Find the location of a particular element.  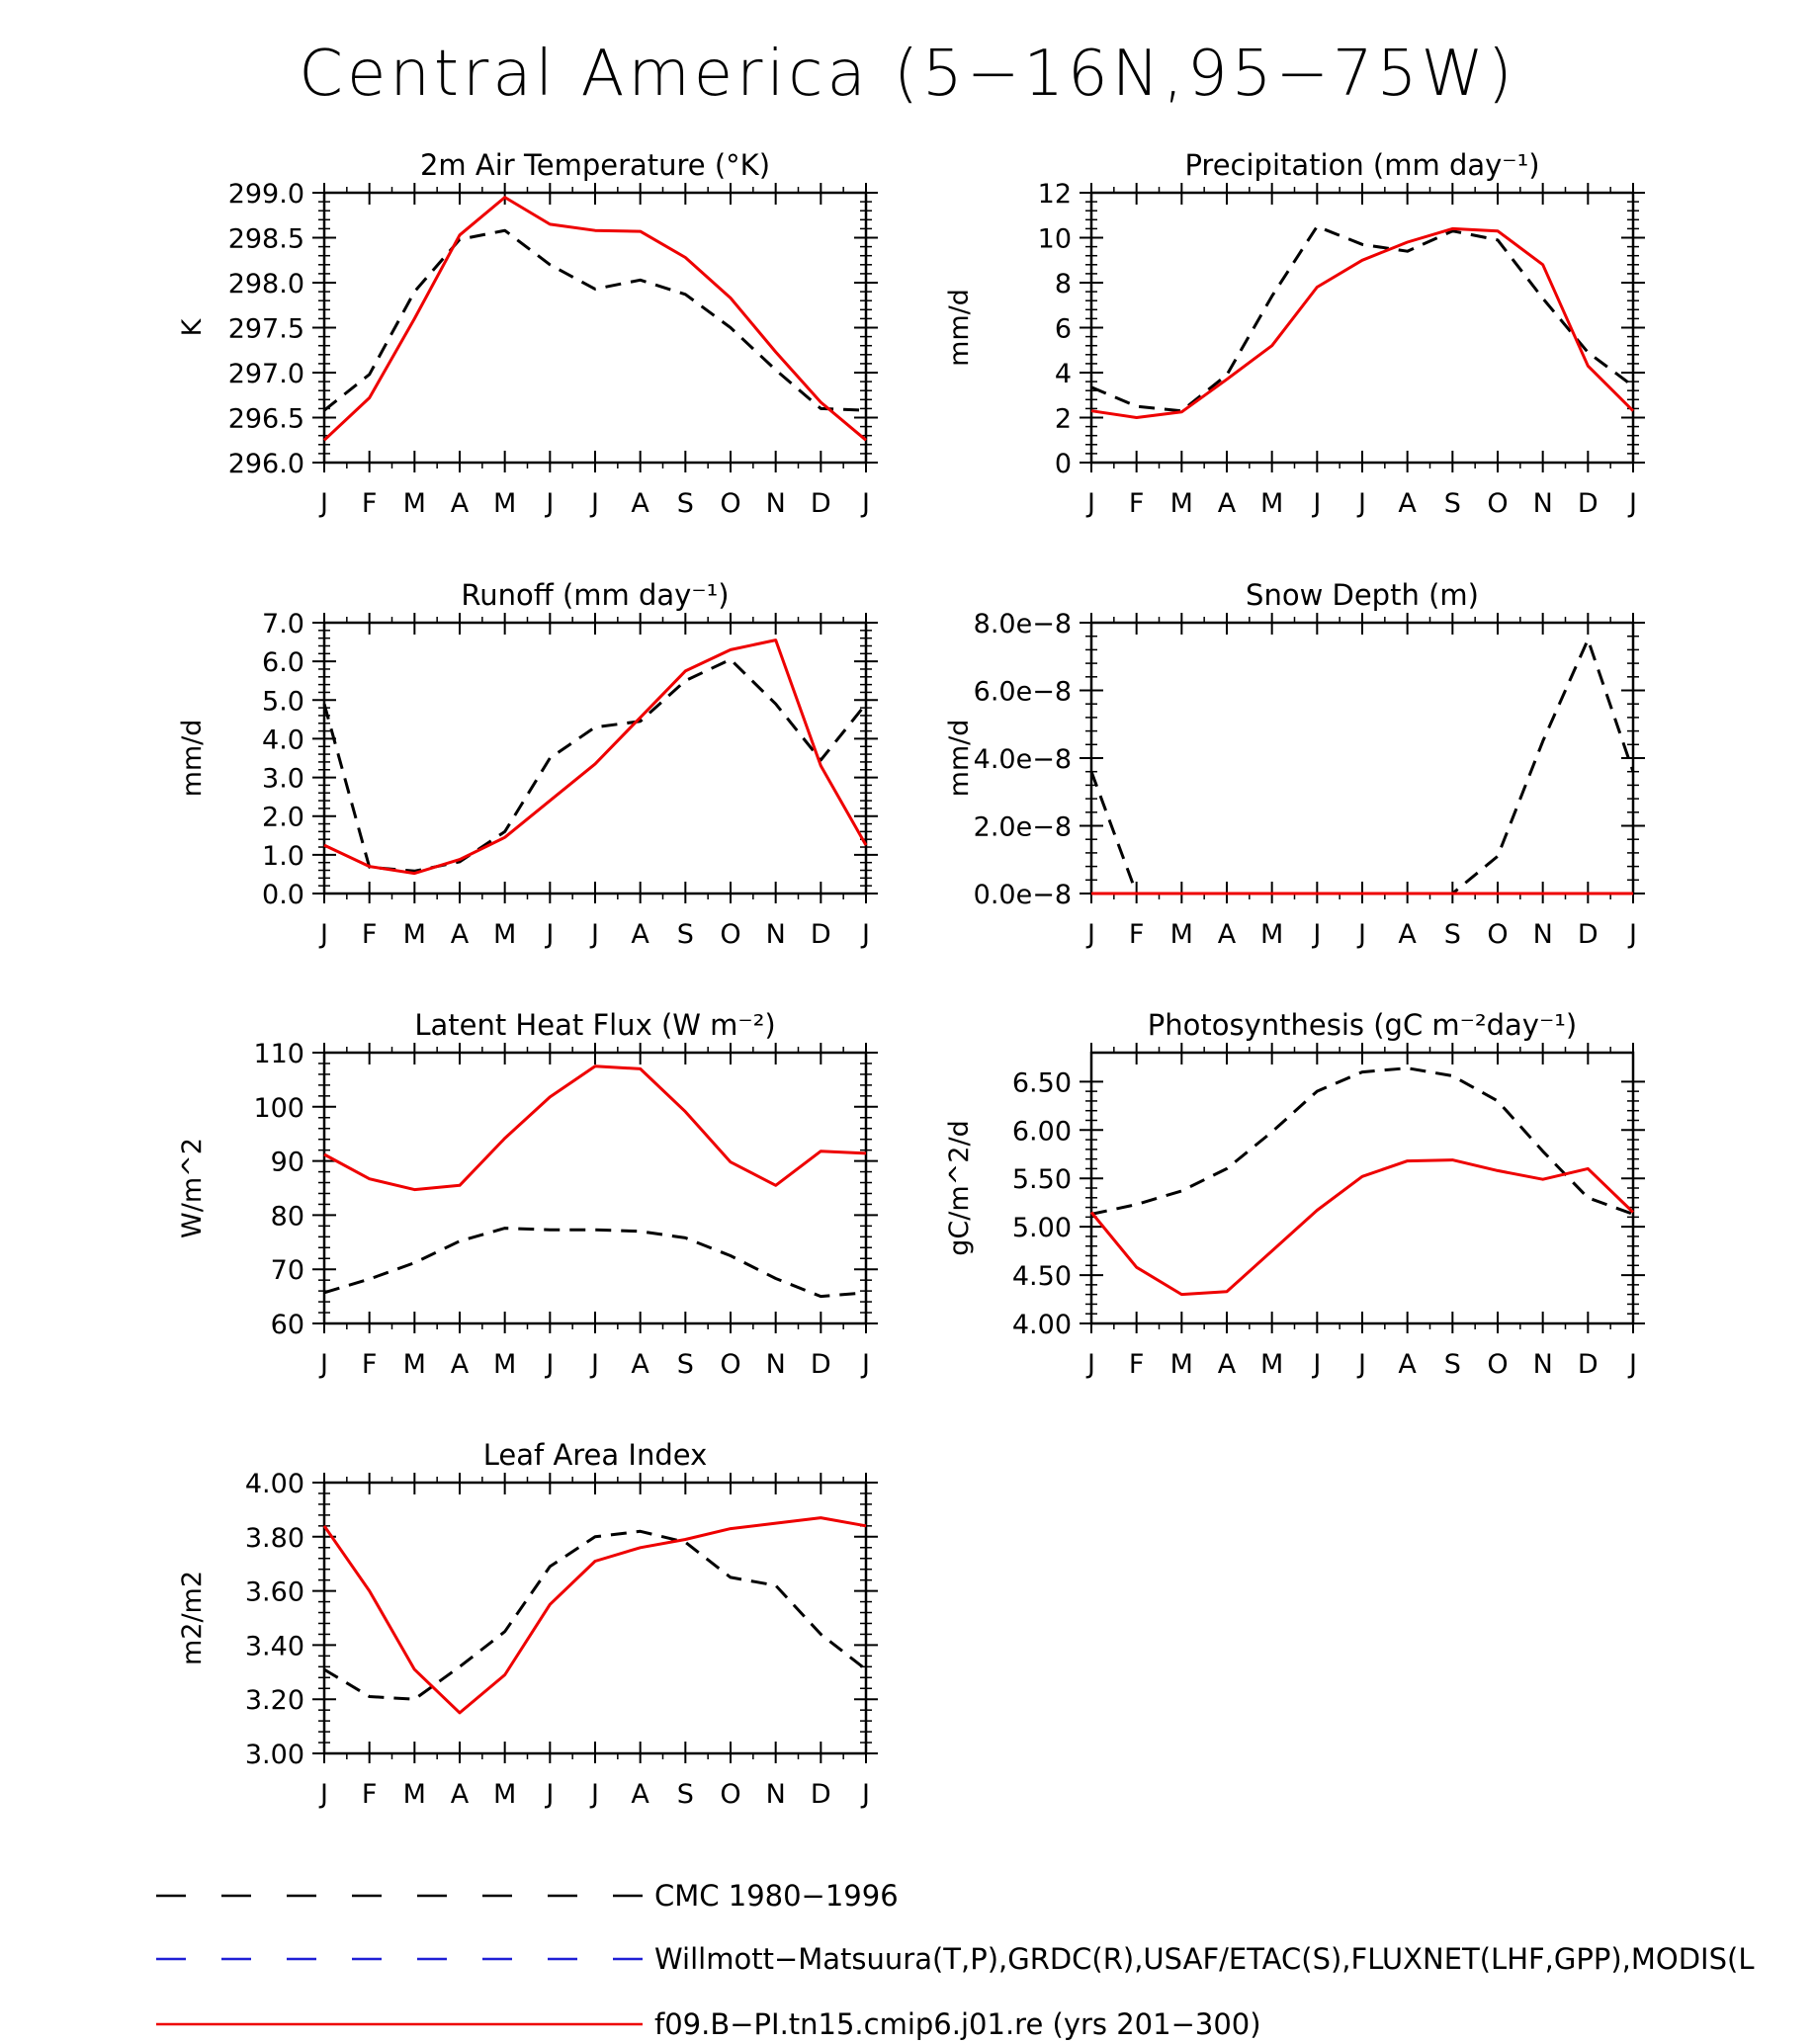

y-tick-label: 298.5 is located at coordinates (266, 240).